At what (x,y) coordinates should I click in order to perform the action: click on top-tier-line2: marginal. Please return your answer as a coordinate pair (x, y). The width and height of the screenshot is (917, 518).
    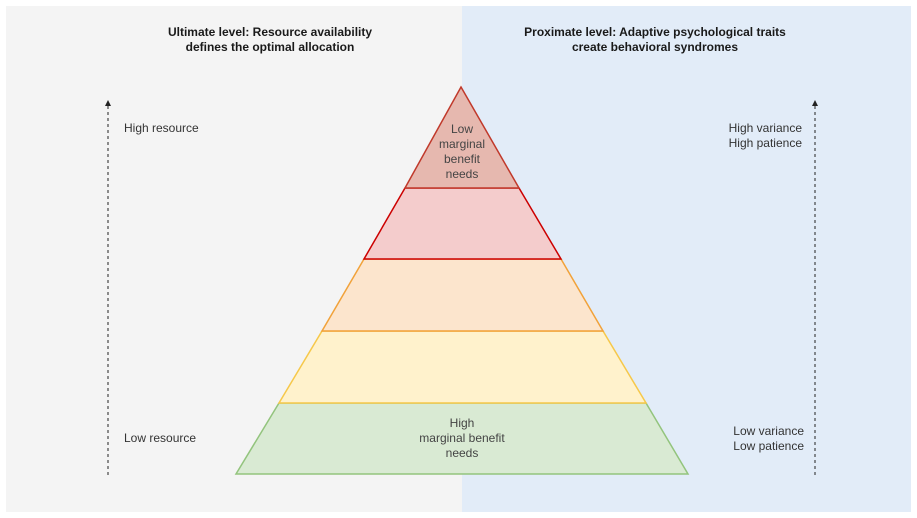
    Looking at the image, I should click on (462, 144).